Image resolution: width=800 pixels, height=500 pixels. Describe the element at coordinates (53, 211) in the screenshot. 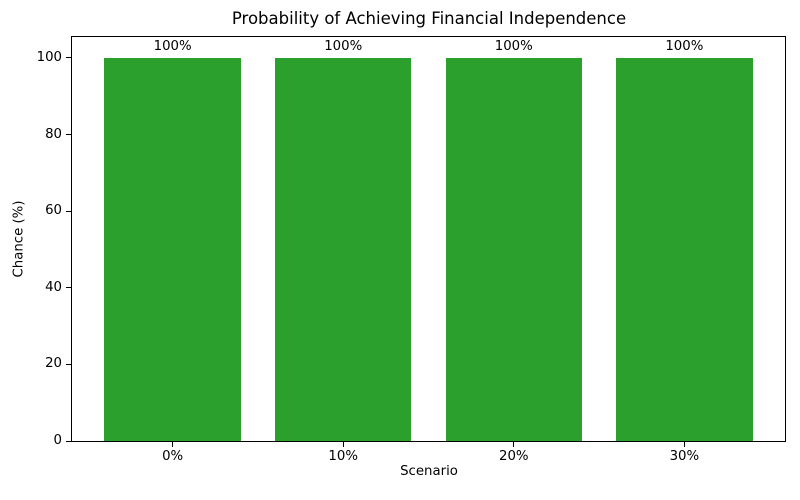

I see `y-tick-label: 60` at that location.